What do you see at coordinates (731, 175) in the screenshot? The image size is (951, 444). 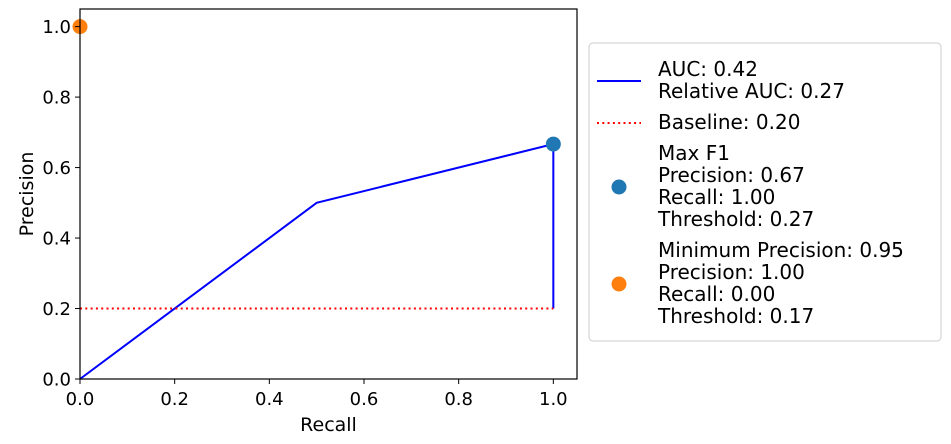 I see `legend-entry-text: Precision: 0.67` at bounding box center [731, 175].